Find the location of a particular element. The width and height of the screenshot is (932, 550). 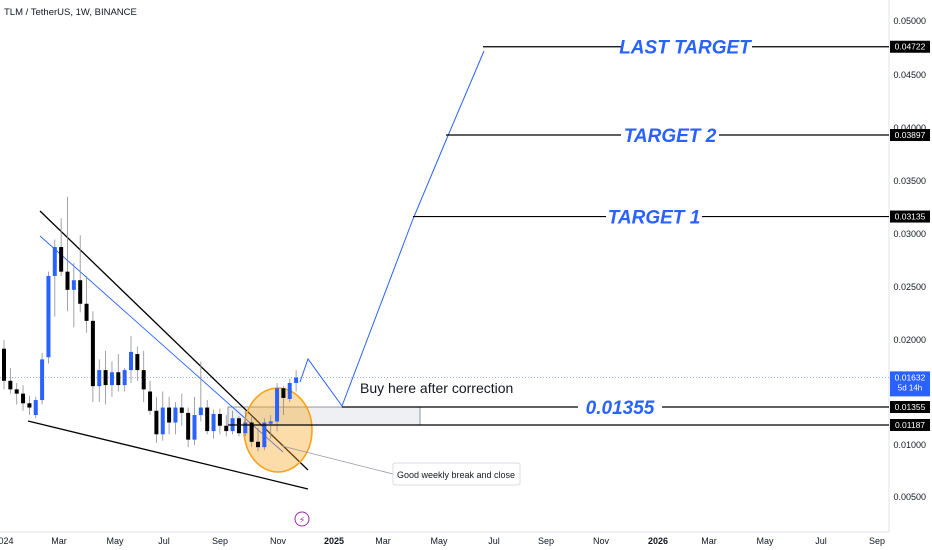

time-tick-label: 2025 is located at coordinates (334, 541).